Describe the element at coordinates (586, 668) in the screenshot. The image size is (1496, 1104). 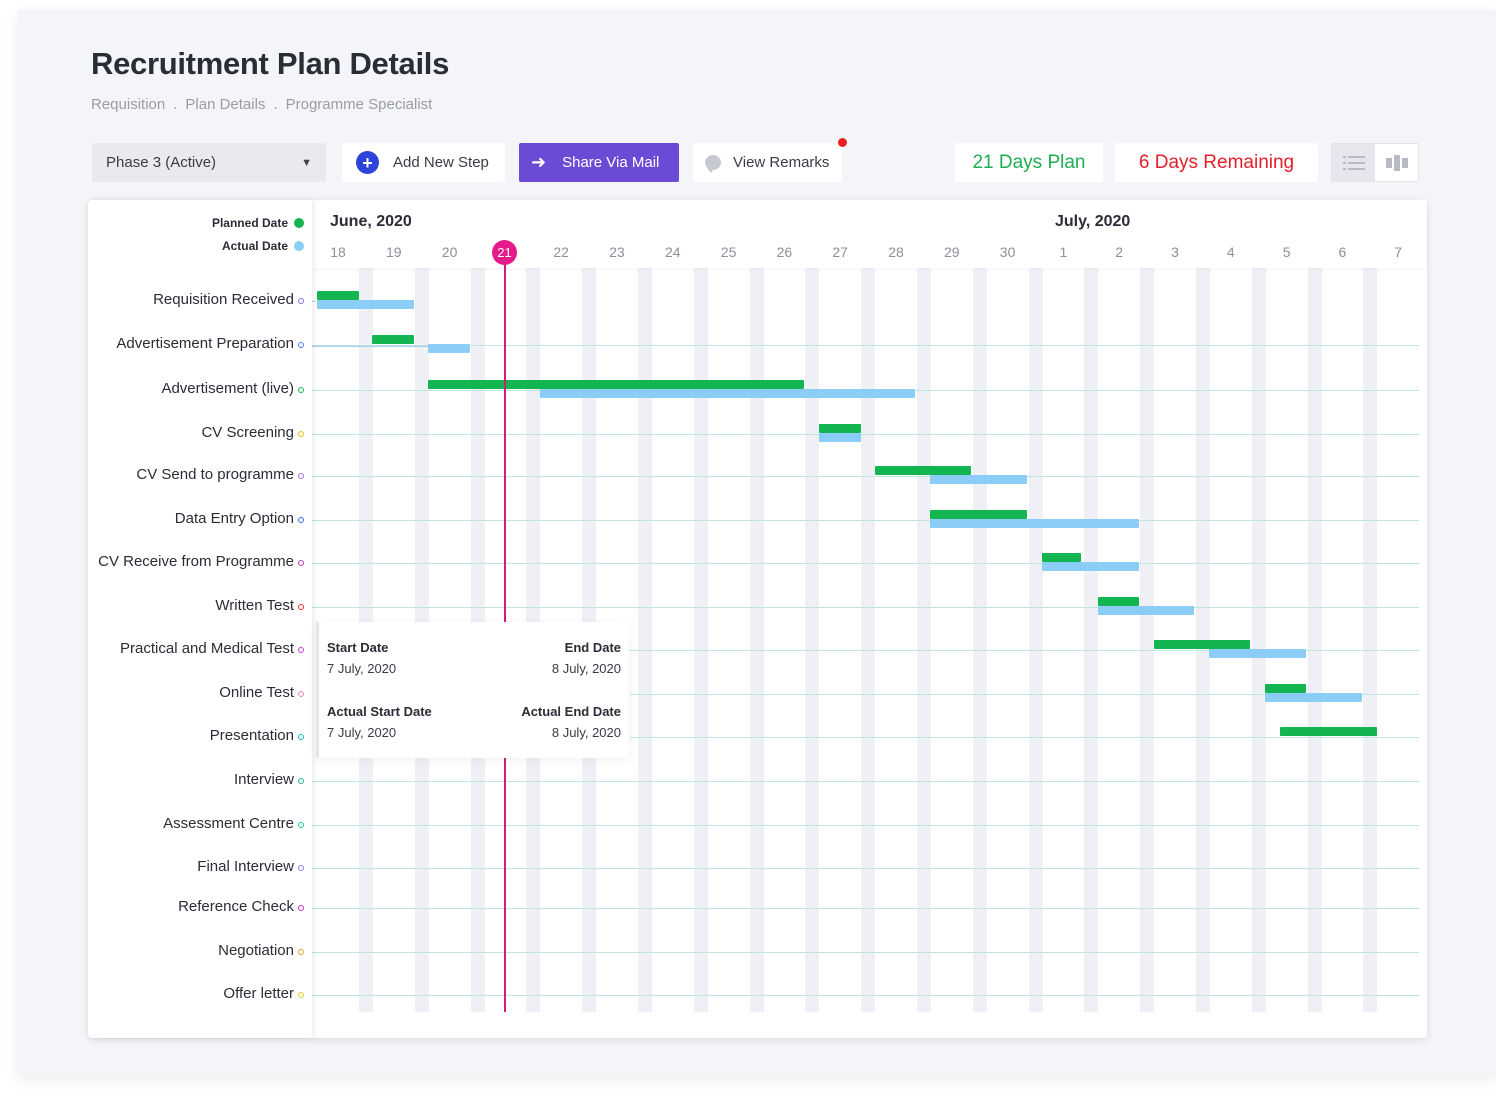
I see `tooltip-end-value: 8 July, 2020` at that location.